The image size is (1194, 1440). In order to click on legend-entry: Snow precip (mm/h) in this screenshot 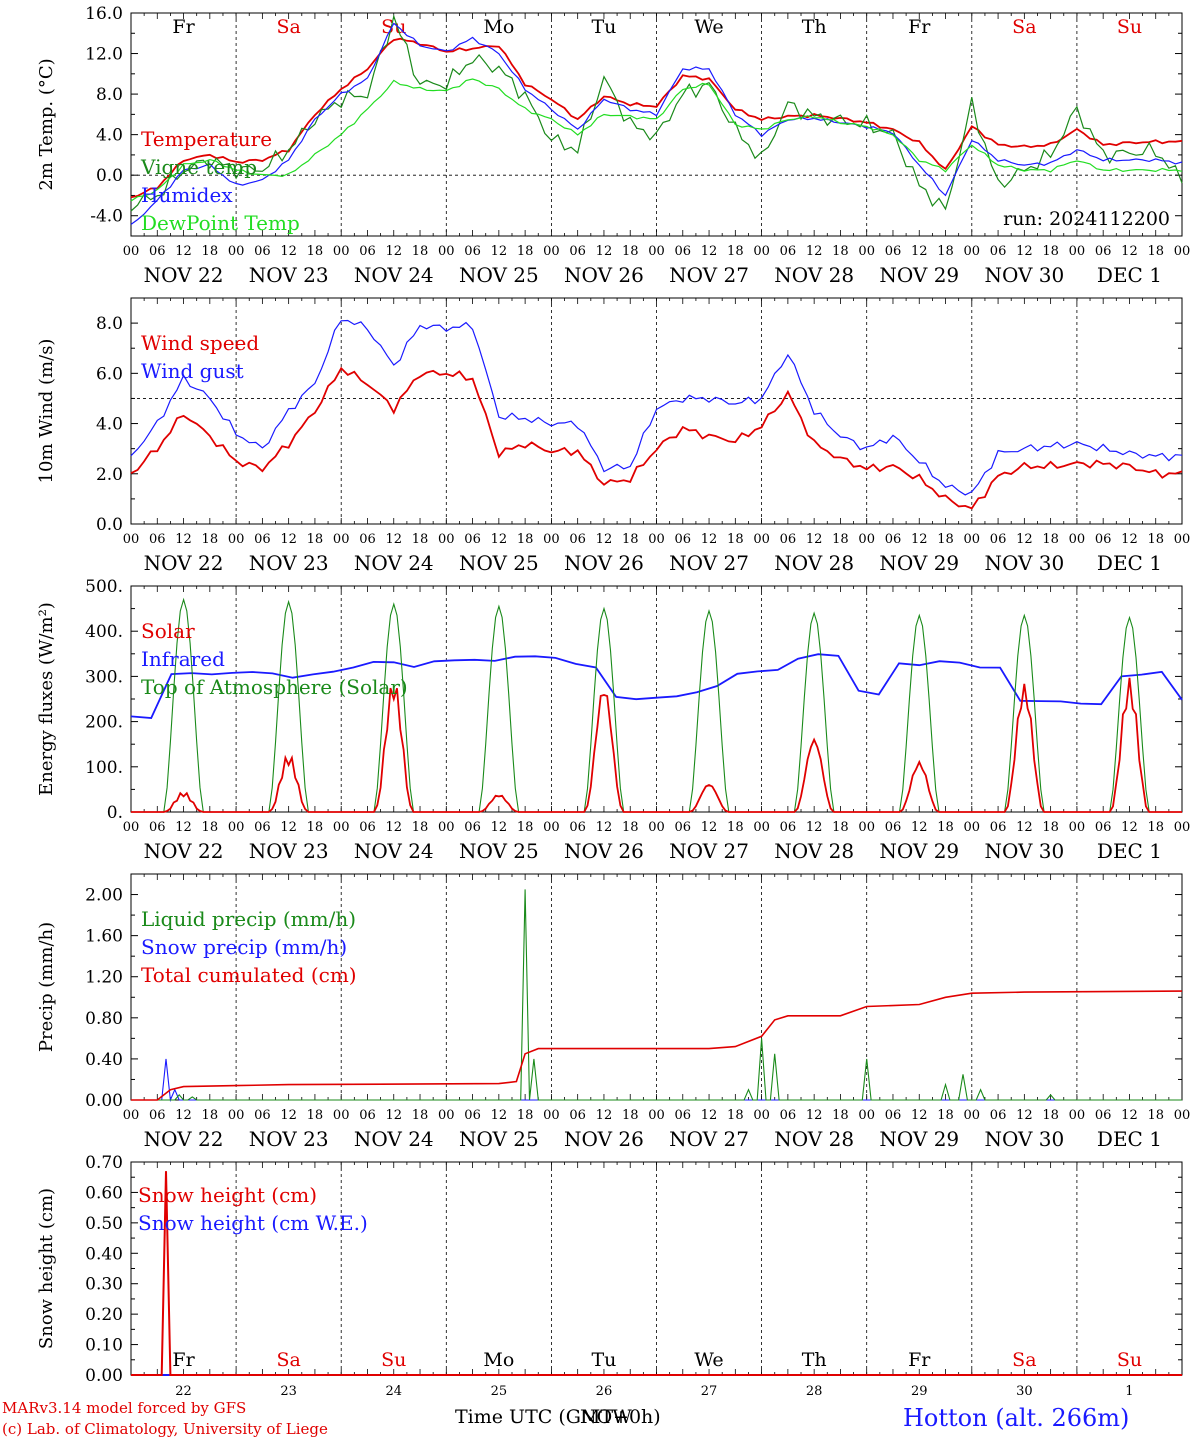, I will do `click(244, 947)`.